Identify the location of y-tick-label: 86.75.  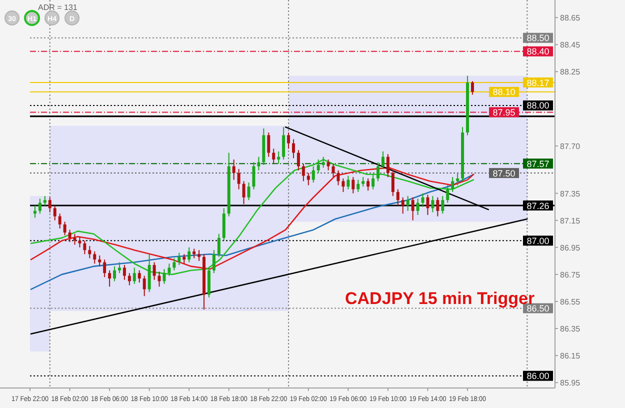
(570, 275).